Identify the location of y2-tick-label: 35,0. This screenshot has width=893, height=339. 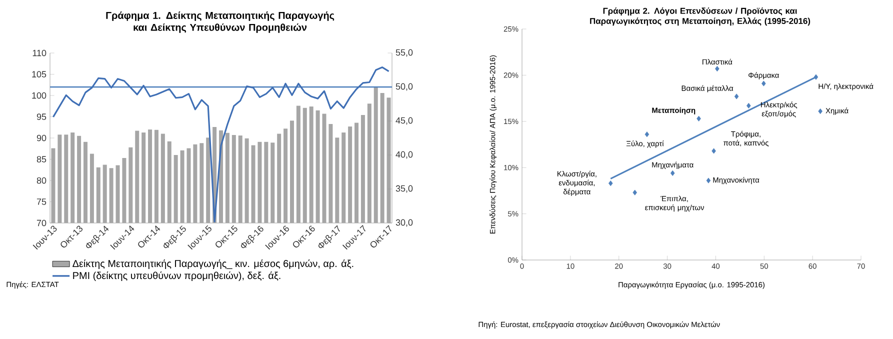
(404, 189).